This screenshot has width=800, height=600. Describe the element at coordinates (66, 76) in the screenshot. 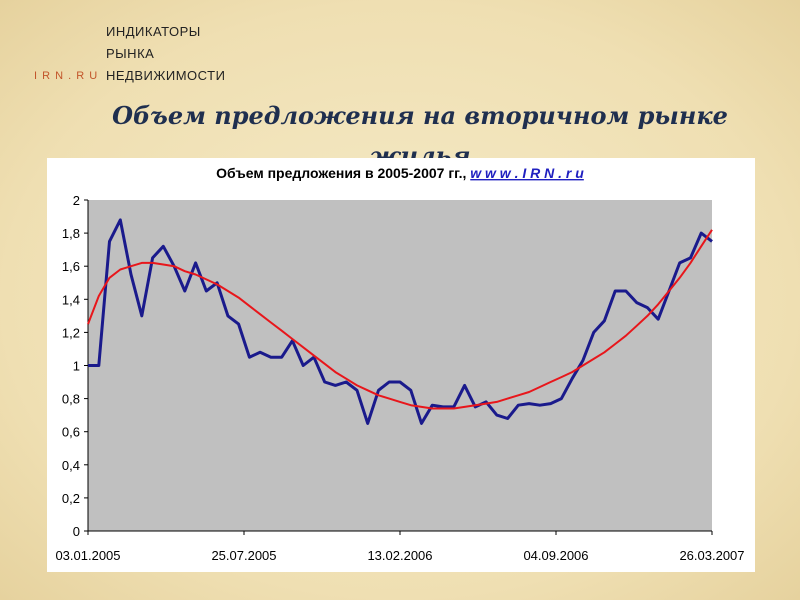

I see `logo-site: I R N . R U` at that location.